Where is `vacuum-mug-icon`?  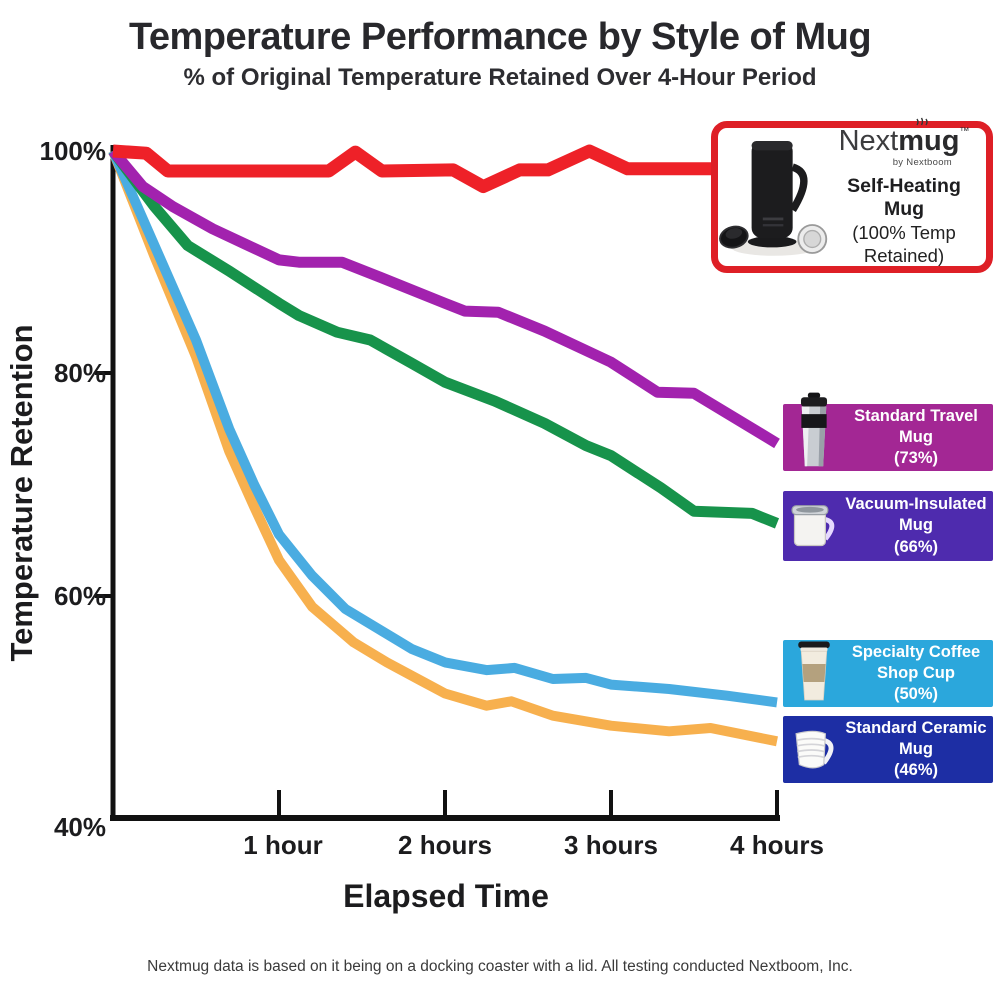
vacuum-mug-icon is located at coordinates (814, 526).